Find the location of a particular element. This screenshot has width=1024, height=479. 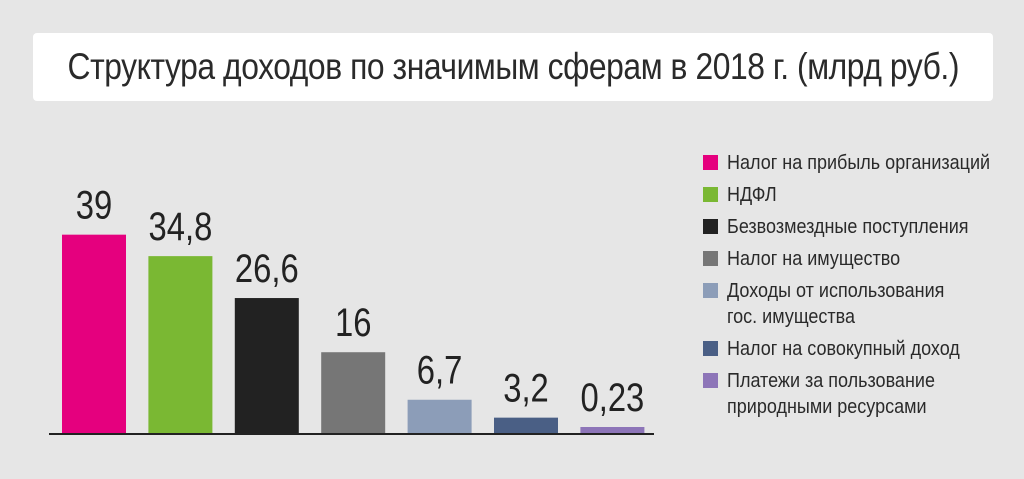

legend-label-4: Налог на имущество is located at coordinates (813, 259).